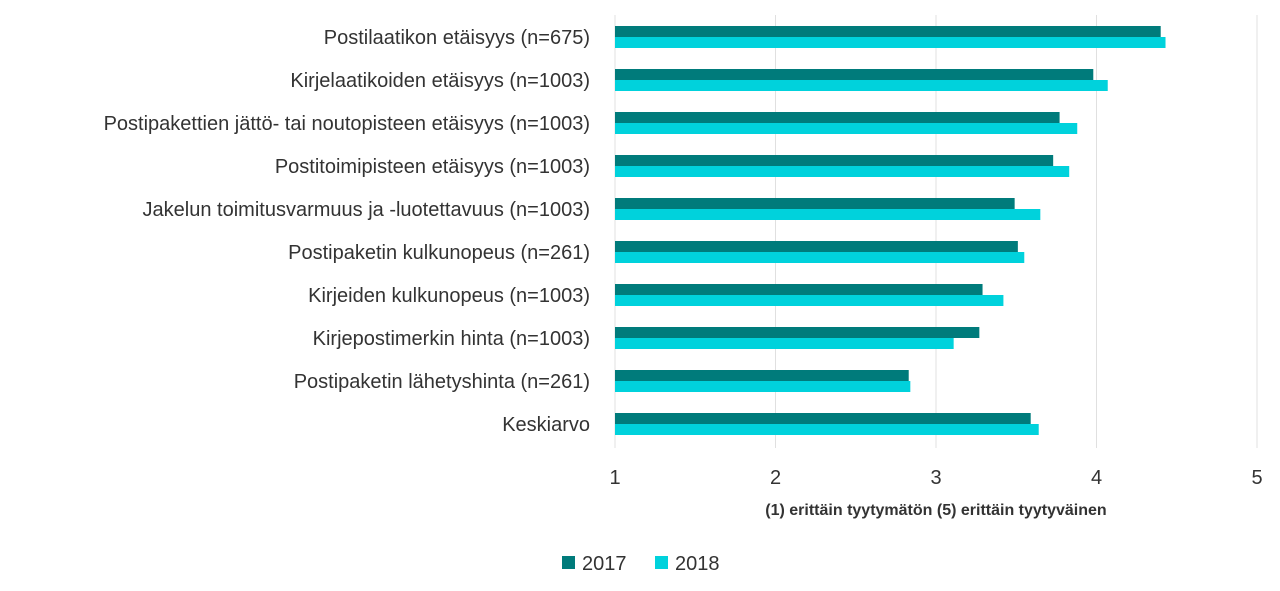  What do you see at coordinates (432, 167) in the screenshot?
I see `category-label: Postitoimipisteen etäisyys (n=1003)` at bounding box center [432, 167].